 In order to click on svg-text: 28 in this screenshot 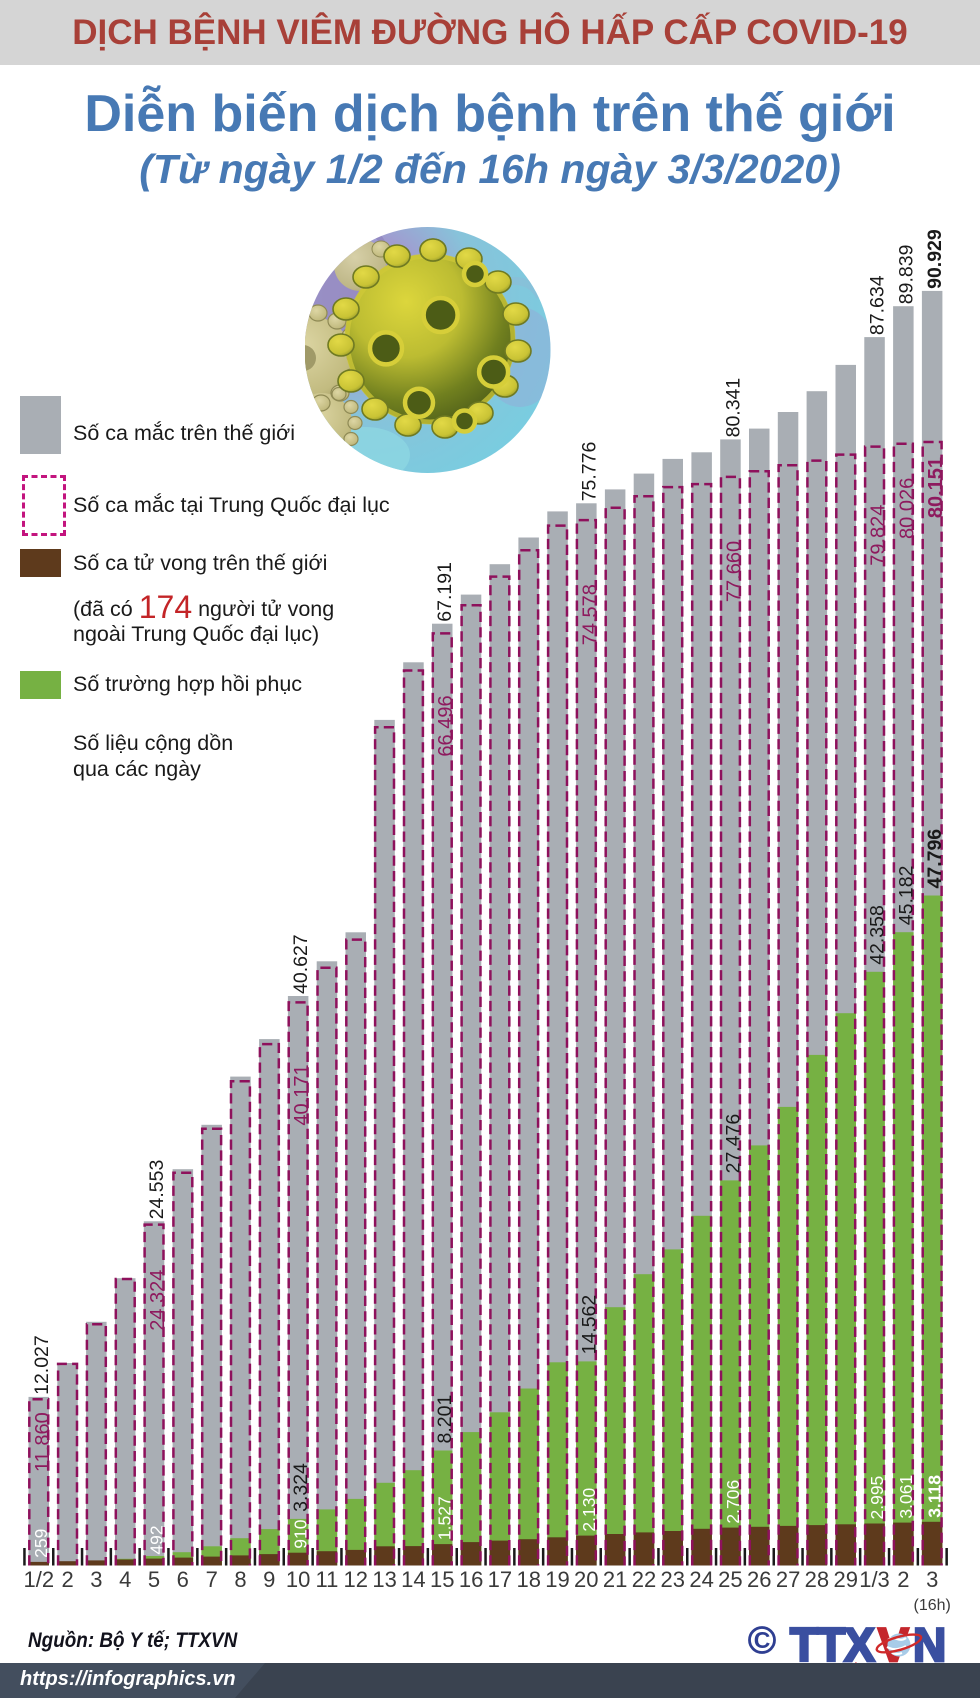, I will do `click(817, 1579)`.